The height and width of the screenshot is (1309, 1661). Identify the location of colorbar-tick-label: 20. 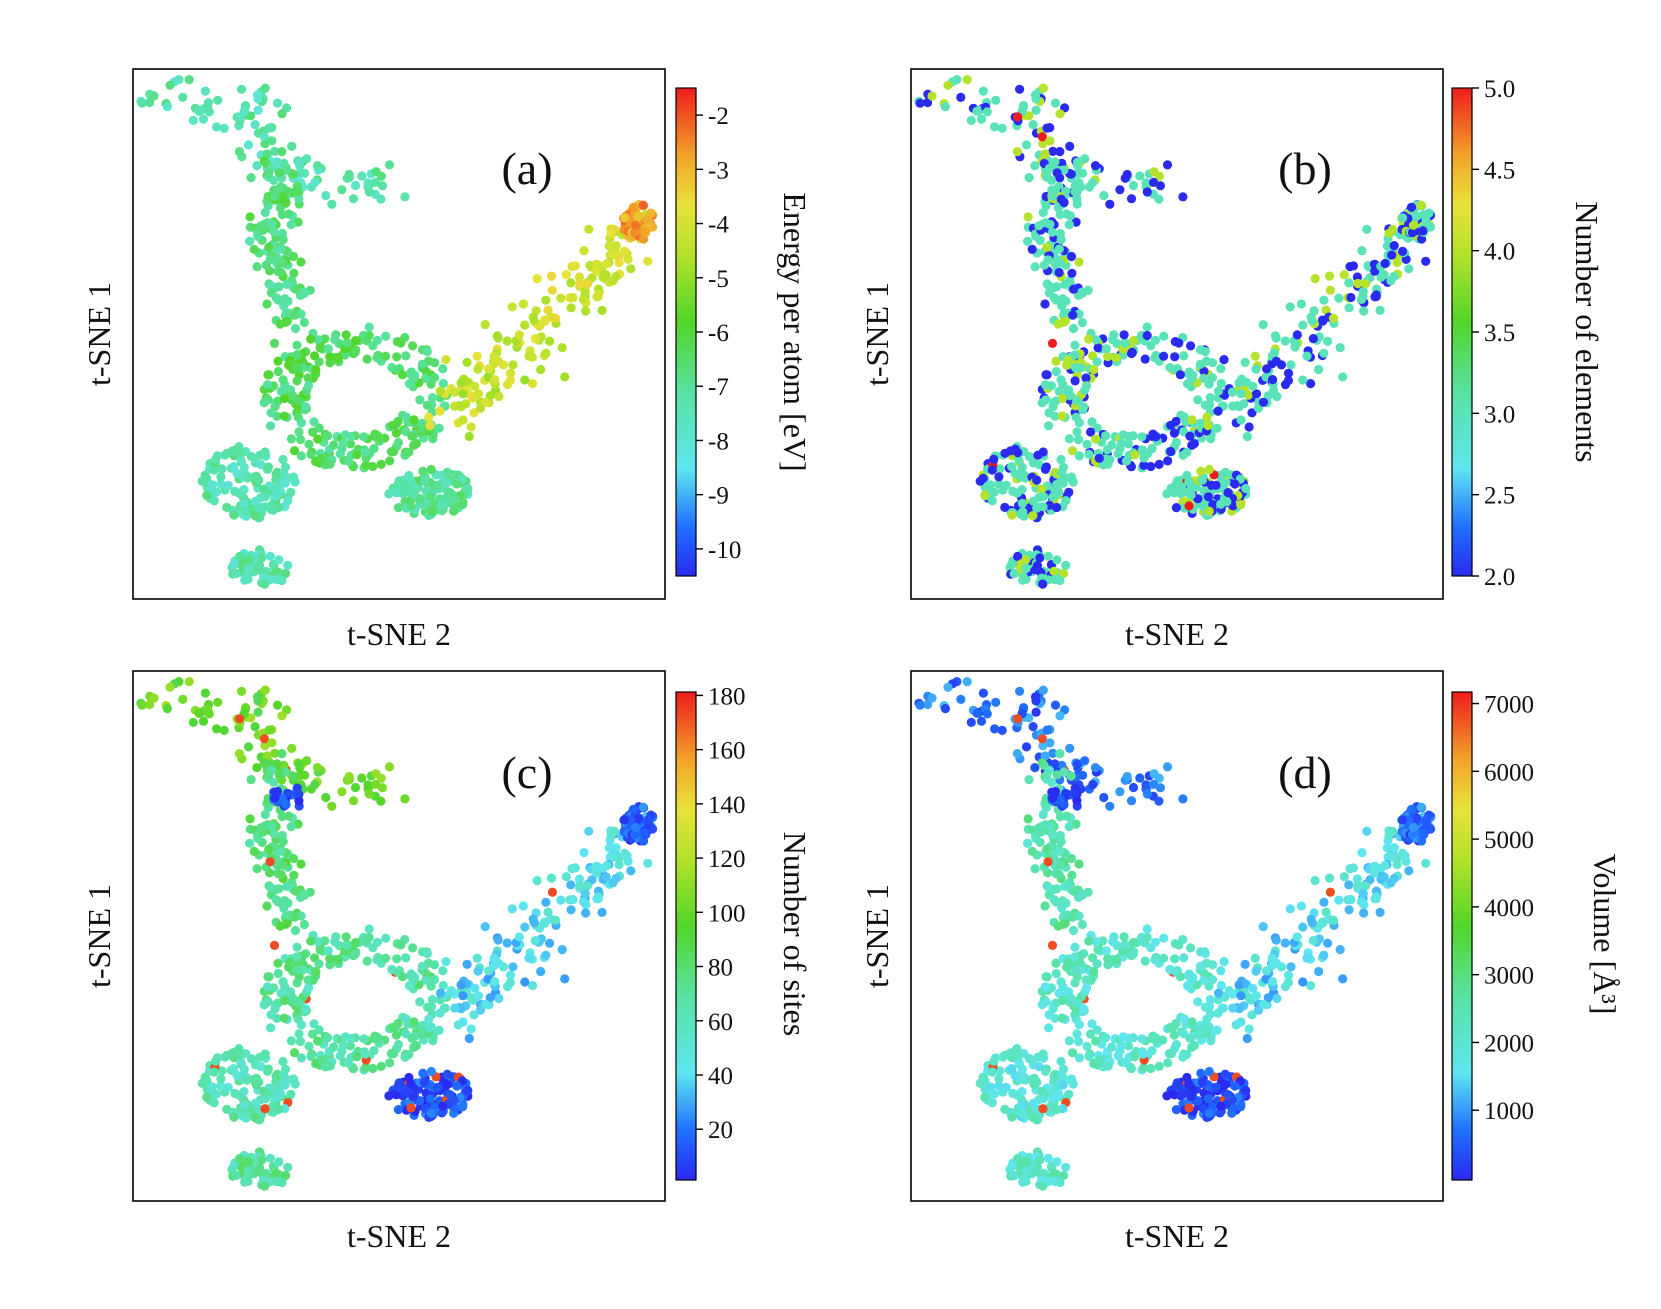
(720, 1130).